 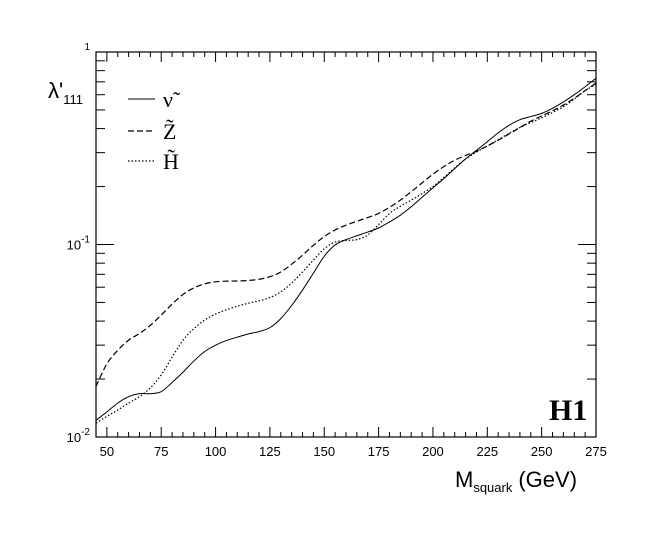 I want to click on x-tick-label: 150, so click(x=324, y=451).